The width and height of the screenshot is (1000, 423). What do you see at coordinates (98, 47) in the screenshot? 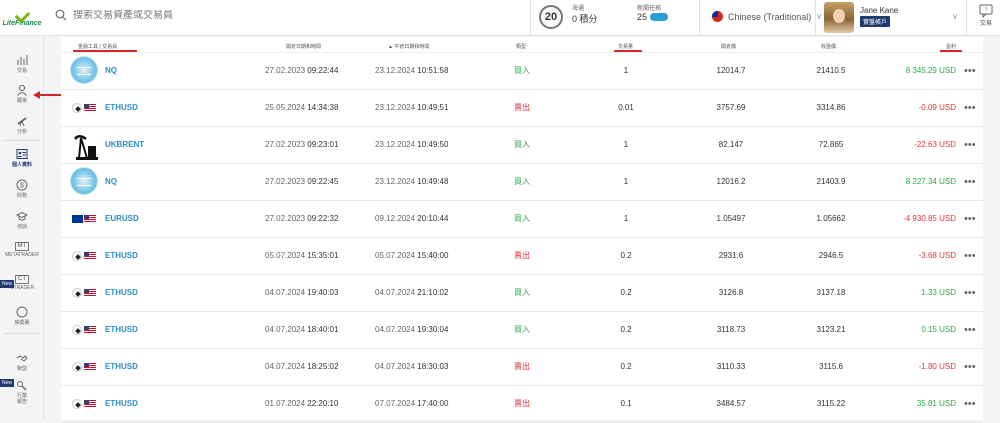
I see `header-instrument: 金融工具 | 交易員` at bounding box center [98, 47].